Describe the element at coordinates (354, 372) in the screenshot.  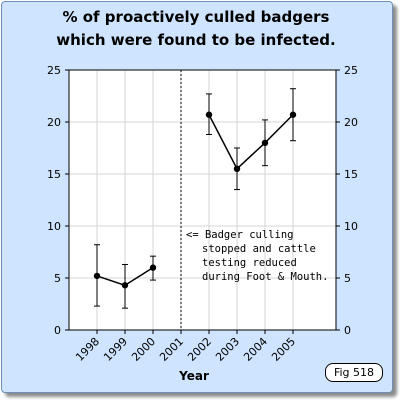
I see `figure-label: Fig 518` at that location.